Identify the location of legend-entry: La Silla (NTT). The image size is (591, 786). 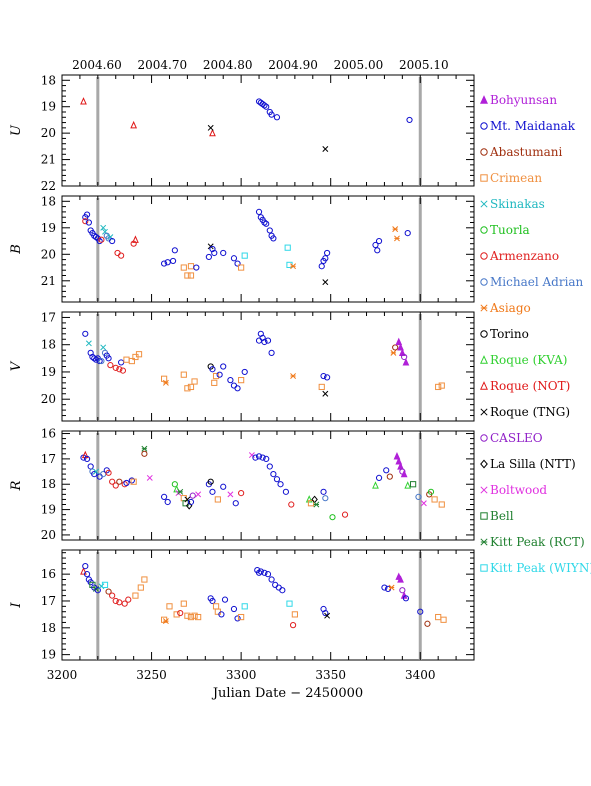
(528, 464).